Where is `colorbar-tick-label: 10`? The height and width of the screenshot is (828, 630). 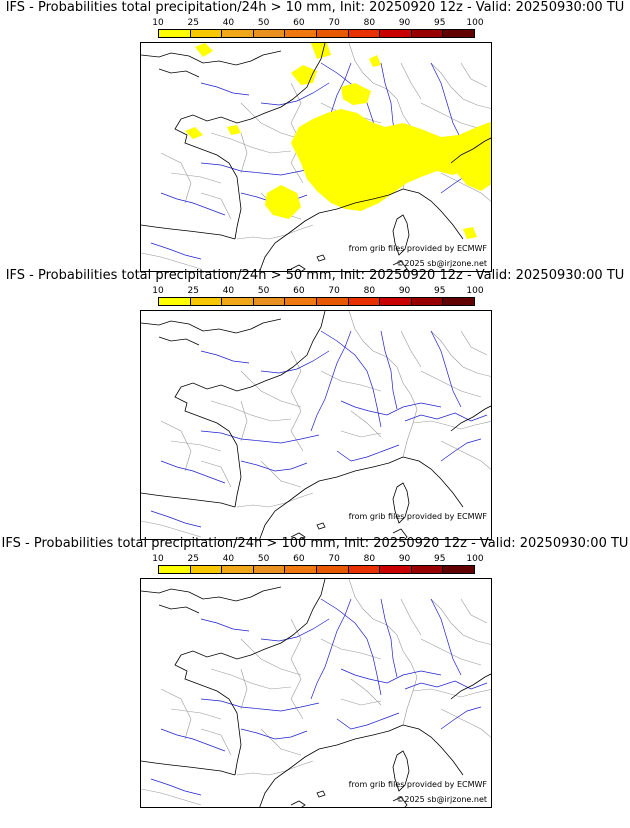 colorbar-tick-label: 10 is located at coordinates (158, 559).